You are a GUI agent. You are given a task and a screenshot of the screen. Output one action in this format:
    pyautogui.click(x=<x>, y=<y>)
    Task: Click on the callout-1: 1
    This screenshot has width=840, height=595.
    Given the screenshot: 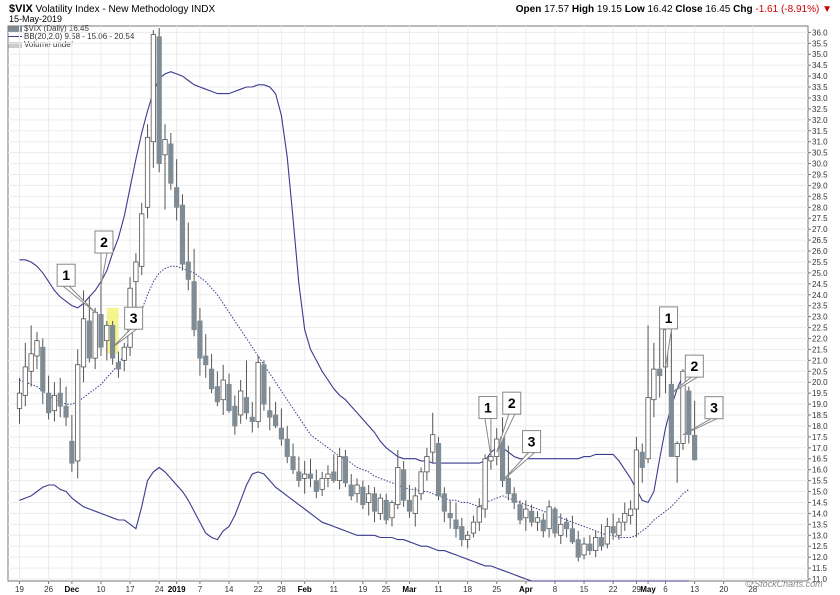 What is the action you would take?
    pyautogui.click(x=669, y=336)
    